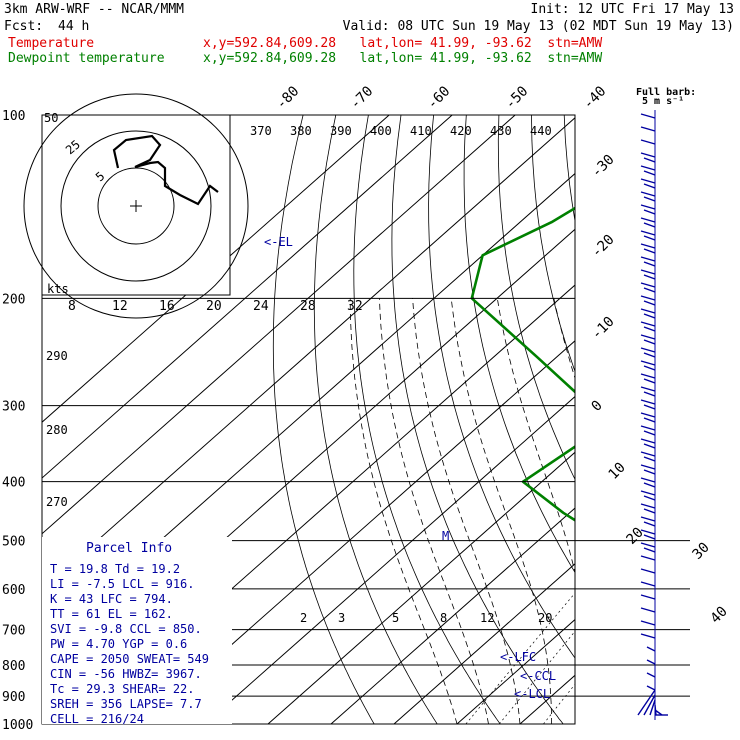 This screenshot has width=740, height=740. I want to click on parcel-info-row: SVI = -9.8 CCL = 850., so click(126, 629).